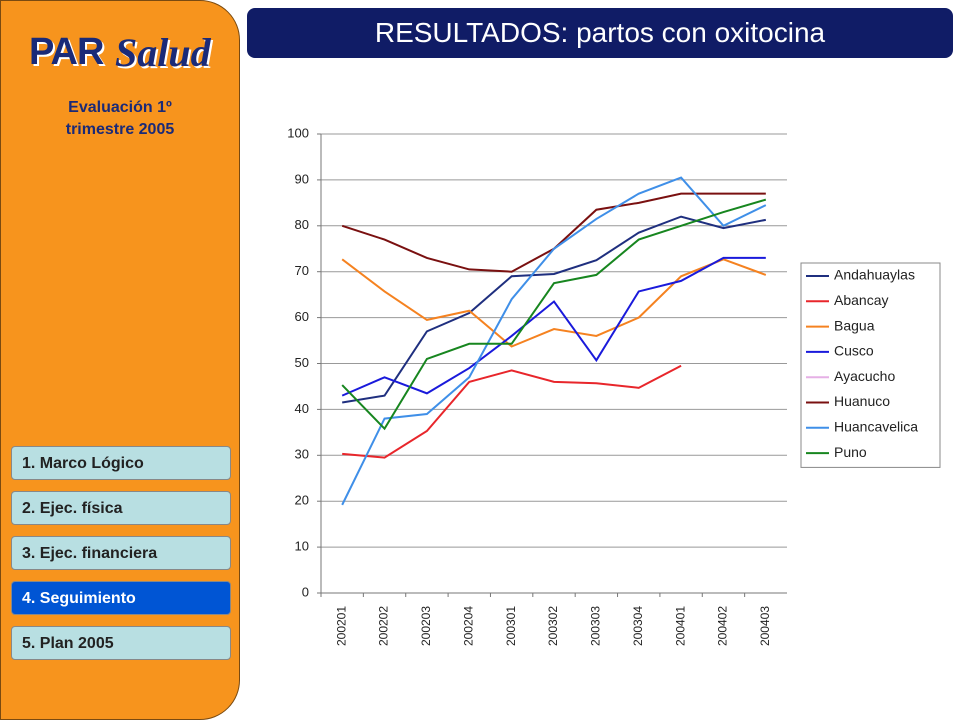  Describe the element at coordinates (121, 463) in the screenshot. I see `nav-button: 1. Marco Lógico` at that location.